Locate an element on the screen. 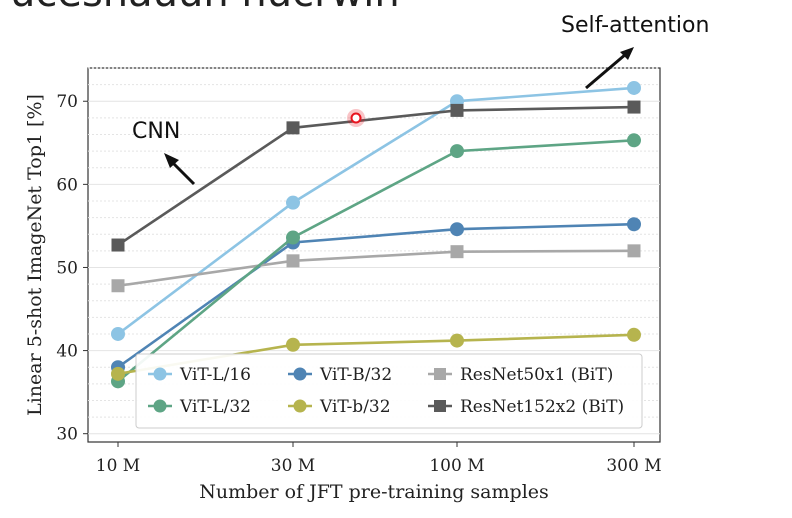 Image resolution: width=792 pixels, height=518 pixels. legend-item: ResNet50x1 (BiT) is located at coordinates (520, 375).